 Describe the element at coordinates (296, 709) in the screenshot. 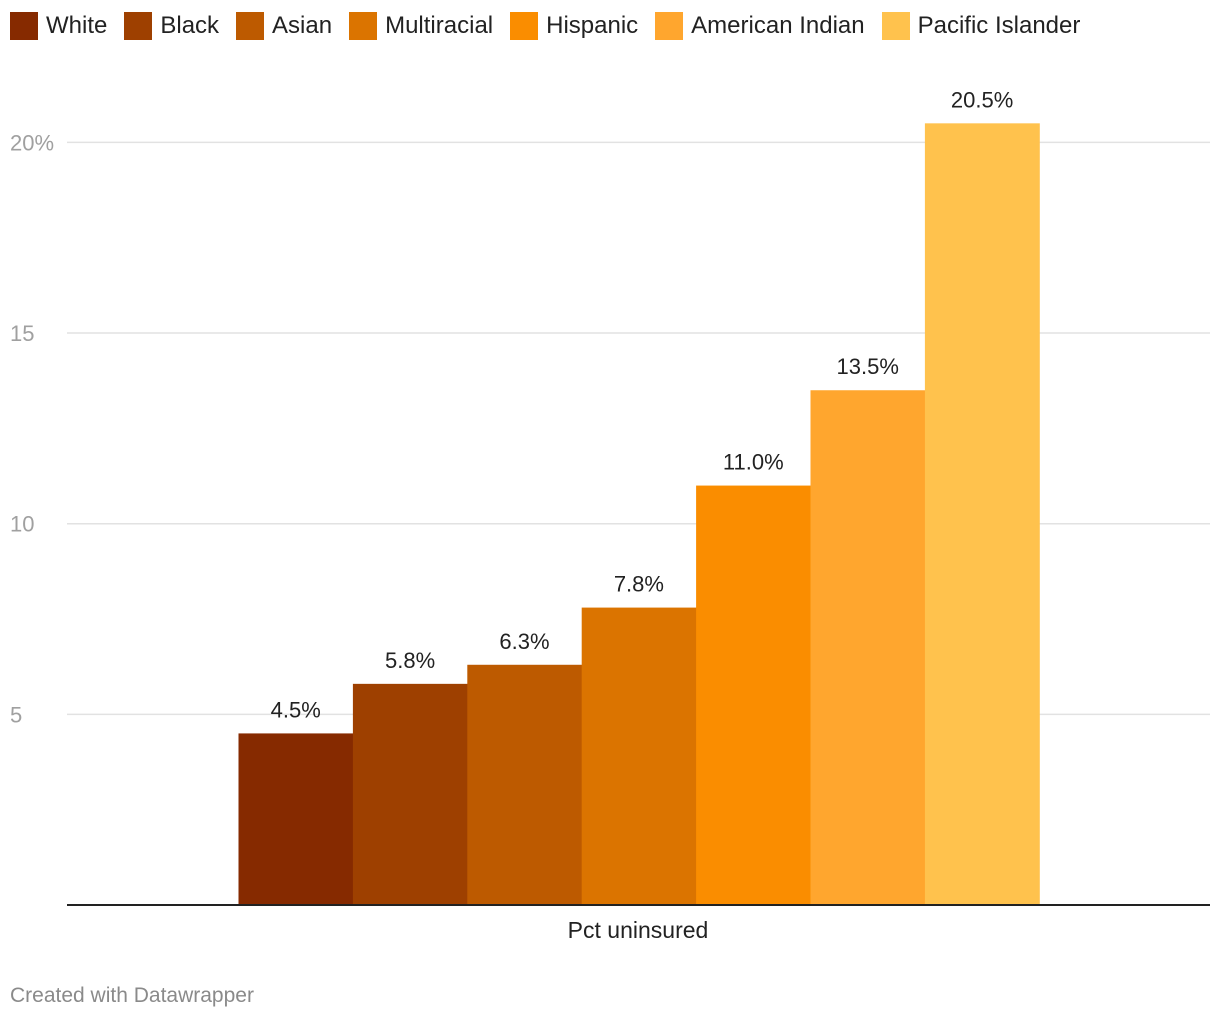

I see `data-label: 4.5%` at that location.